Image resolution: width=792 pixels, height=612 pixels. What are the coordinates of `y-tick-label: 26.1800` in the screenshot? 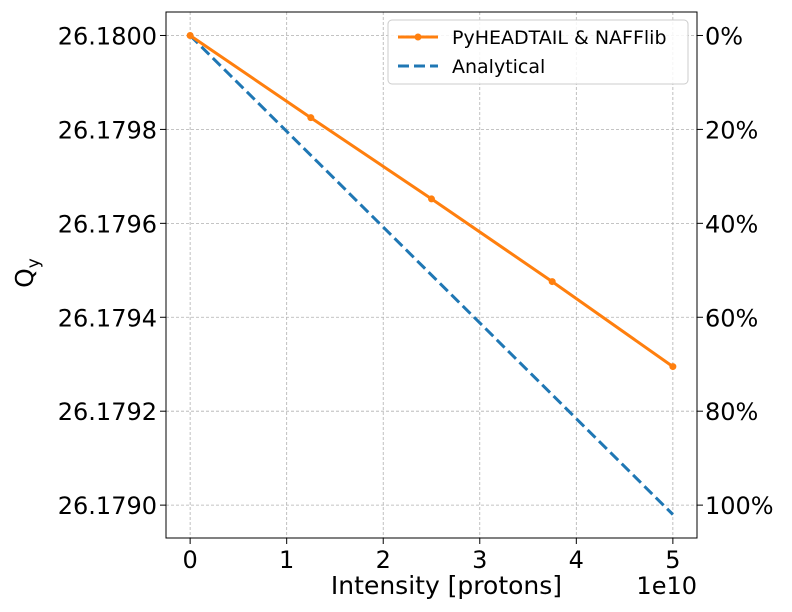 It's located at (107, 36).